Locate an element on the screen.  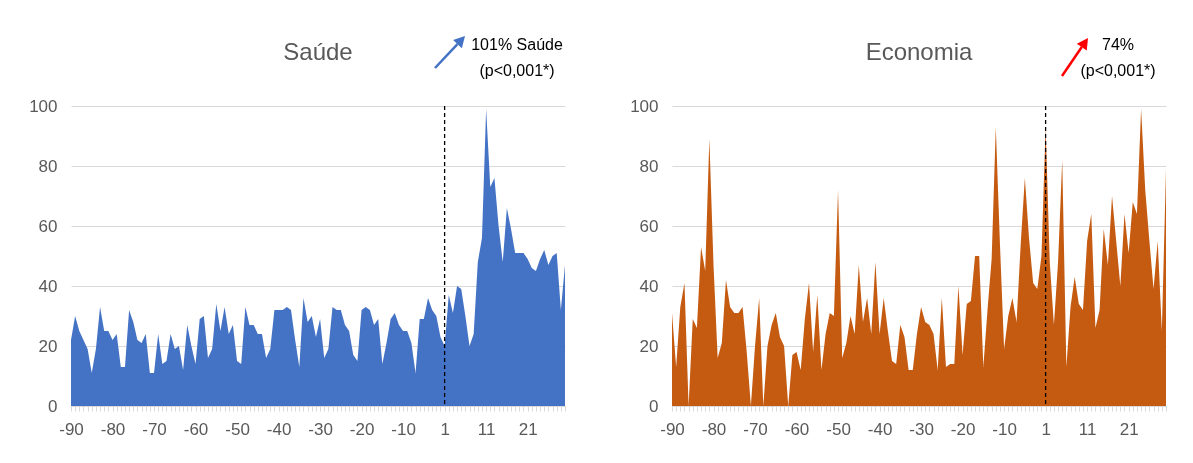
text: 101% Saúde is located at coordinates (517, 44).